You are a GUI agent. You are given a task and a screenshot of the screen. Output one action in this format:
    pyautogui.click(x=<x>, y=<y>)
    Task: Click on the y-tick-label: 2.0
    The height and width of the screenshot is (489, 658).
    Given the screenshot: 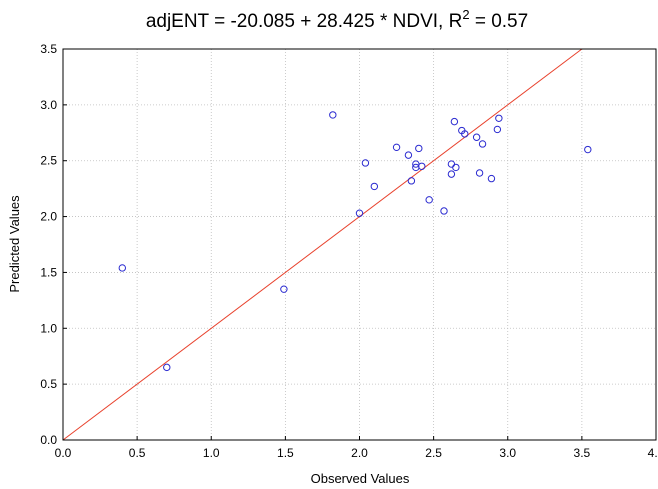 What is the action you would take?
    pyautogui.click(x=48, y=217)
    